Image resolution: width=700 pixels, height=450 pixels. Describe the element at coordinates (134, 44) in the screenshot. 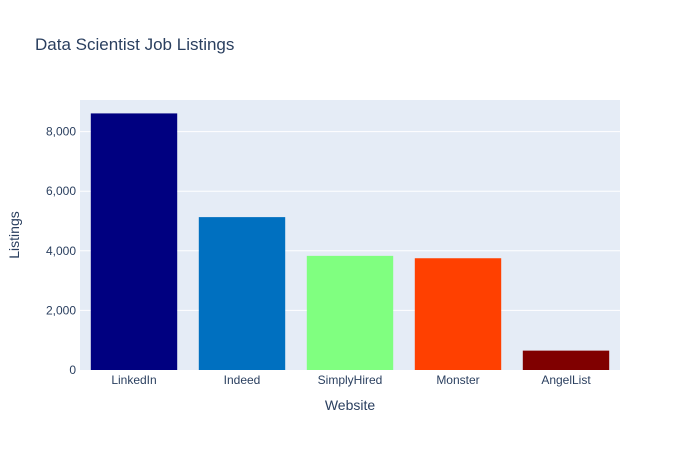

I see `chart-title: Data Scientist Job Listings` at that location.